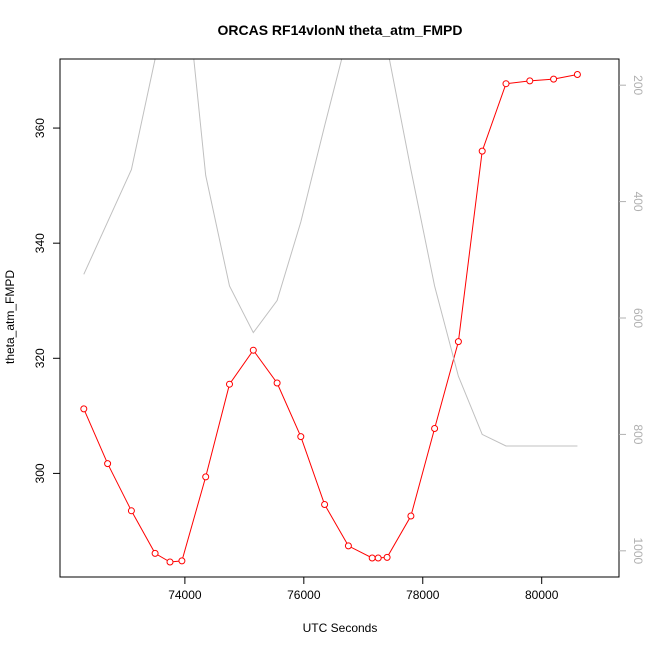 The height and width of the screenshot is (650, 650). Describe the element at coordinates (638, 202) in the screenshot. I see `y2-tick-label: 400` at that location.